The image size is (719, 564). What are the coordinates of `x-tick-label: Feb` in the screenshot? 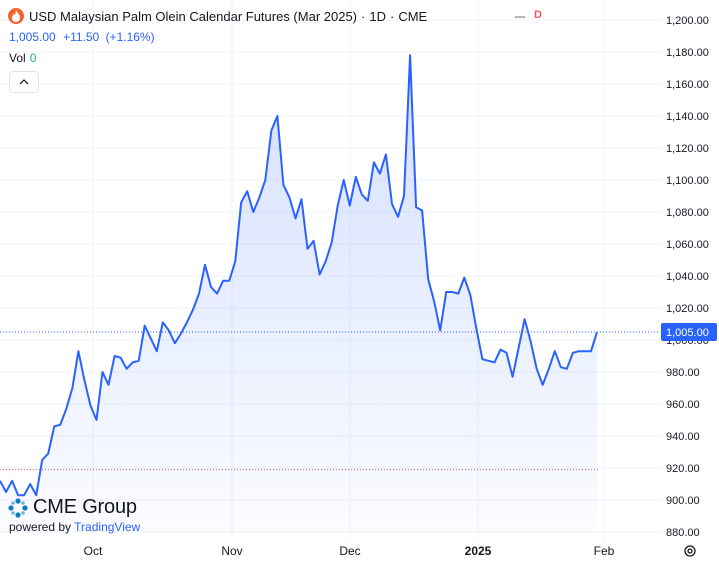 It's located at (604, 551).